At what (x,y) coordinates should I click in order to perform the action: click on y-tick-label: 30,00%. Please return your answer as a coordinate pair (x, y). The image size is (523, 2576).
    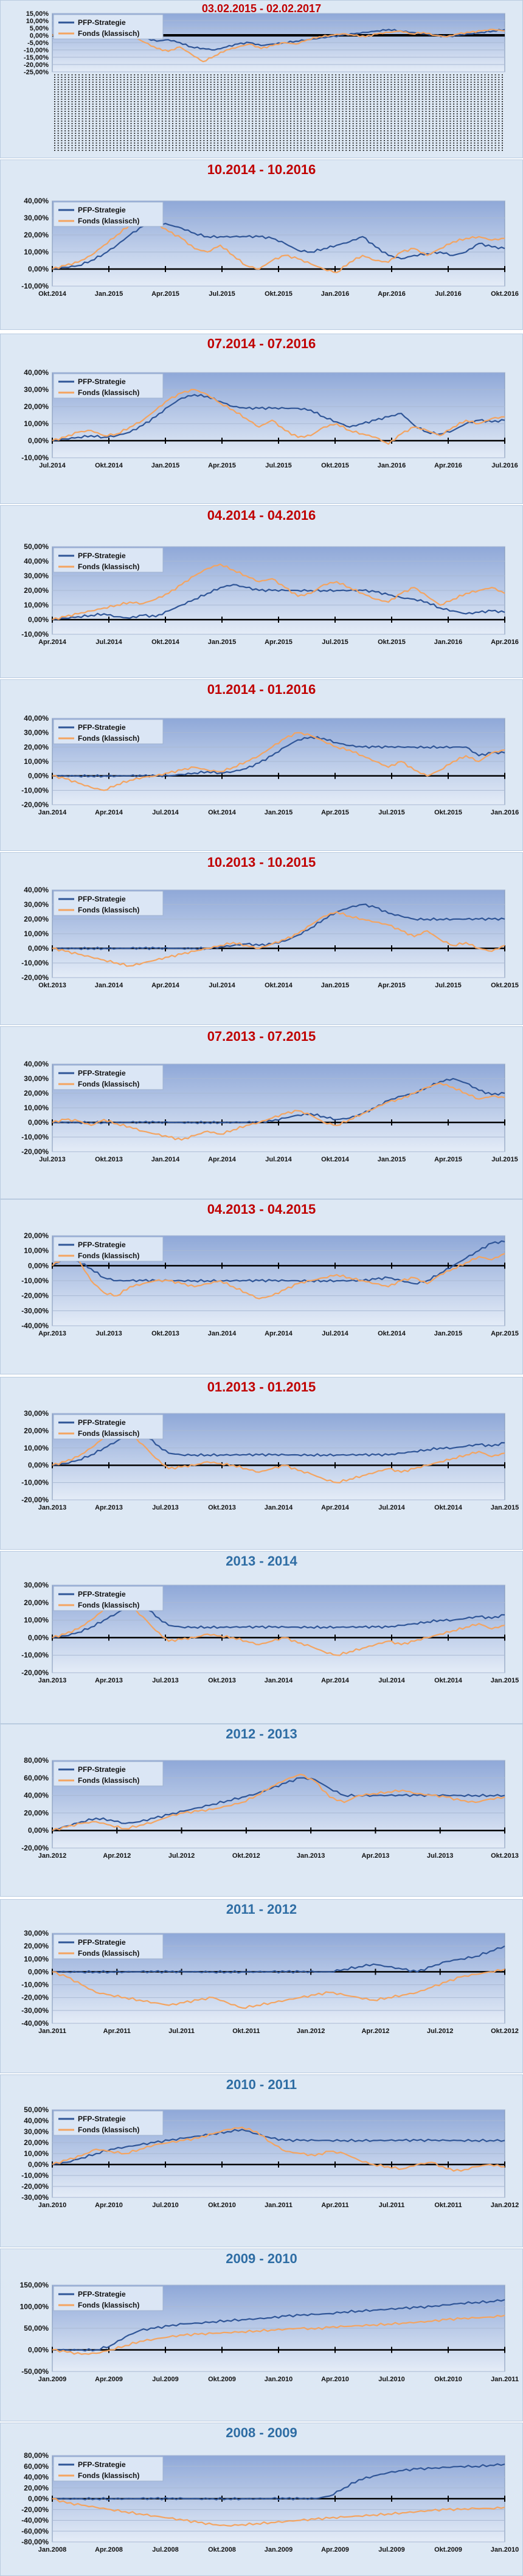
    Looking at the image, I should click on (37, 576).